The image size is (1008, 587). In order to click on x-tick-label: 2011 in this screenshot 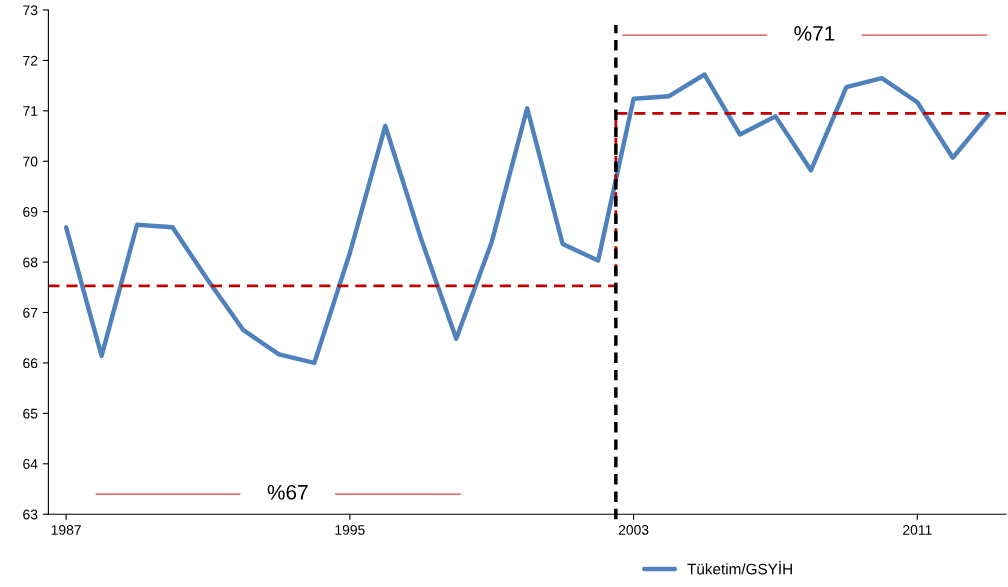, I will do `click(917, 530)`.